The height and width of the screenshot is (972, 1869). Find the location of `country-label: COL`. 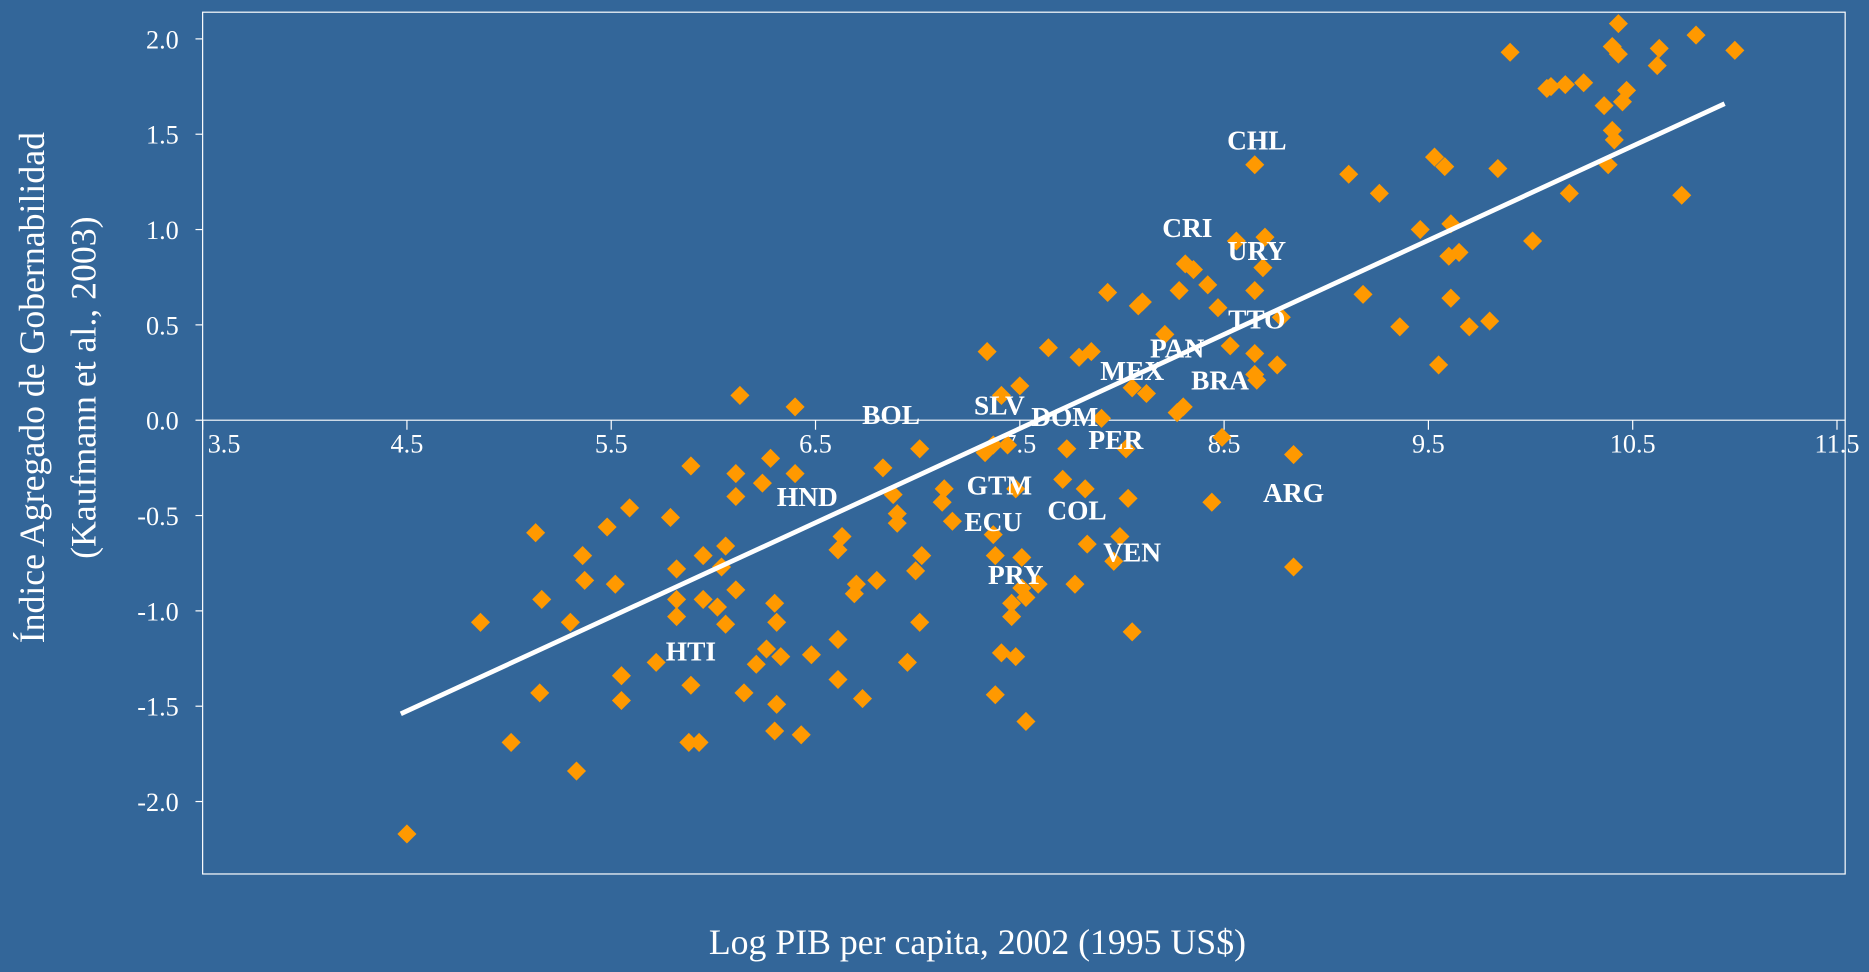

country-label: COL is located at coordinates (1076, 510).